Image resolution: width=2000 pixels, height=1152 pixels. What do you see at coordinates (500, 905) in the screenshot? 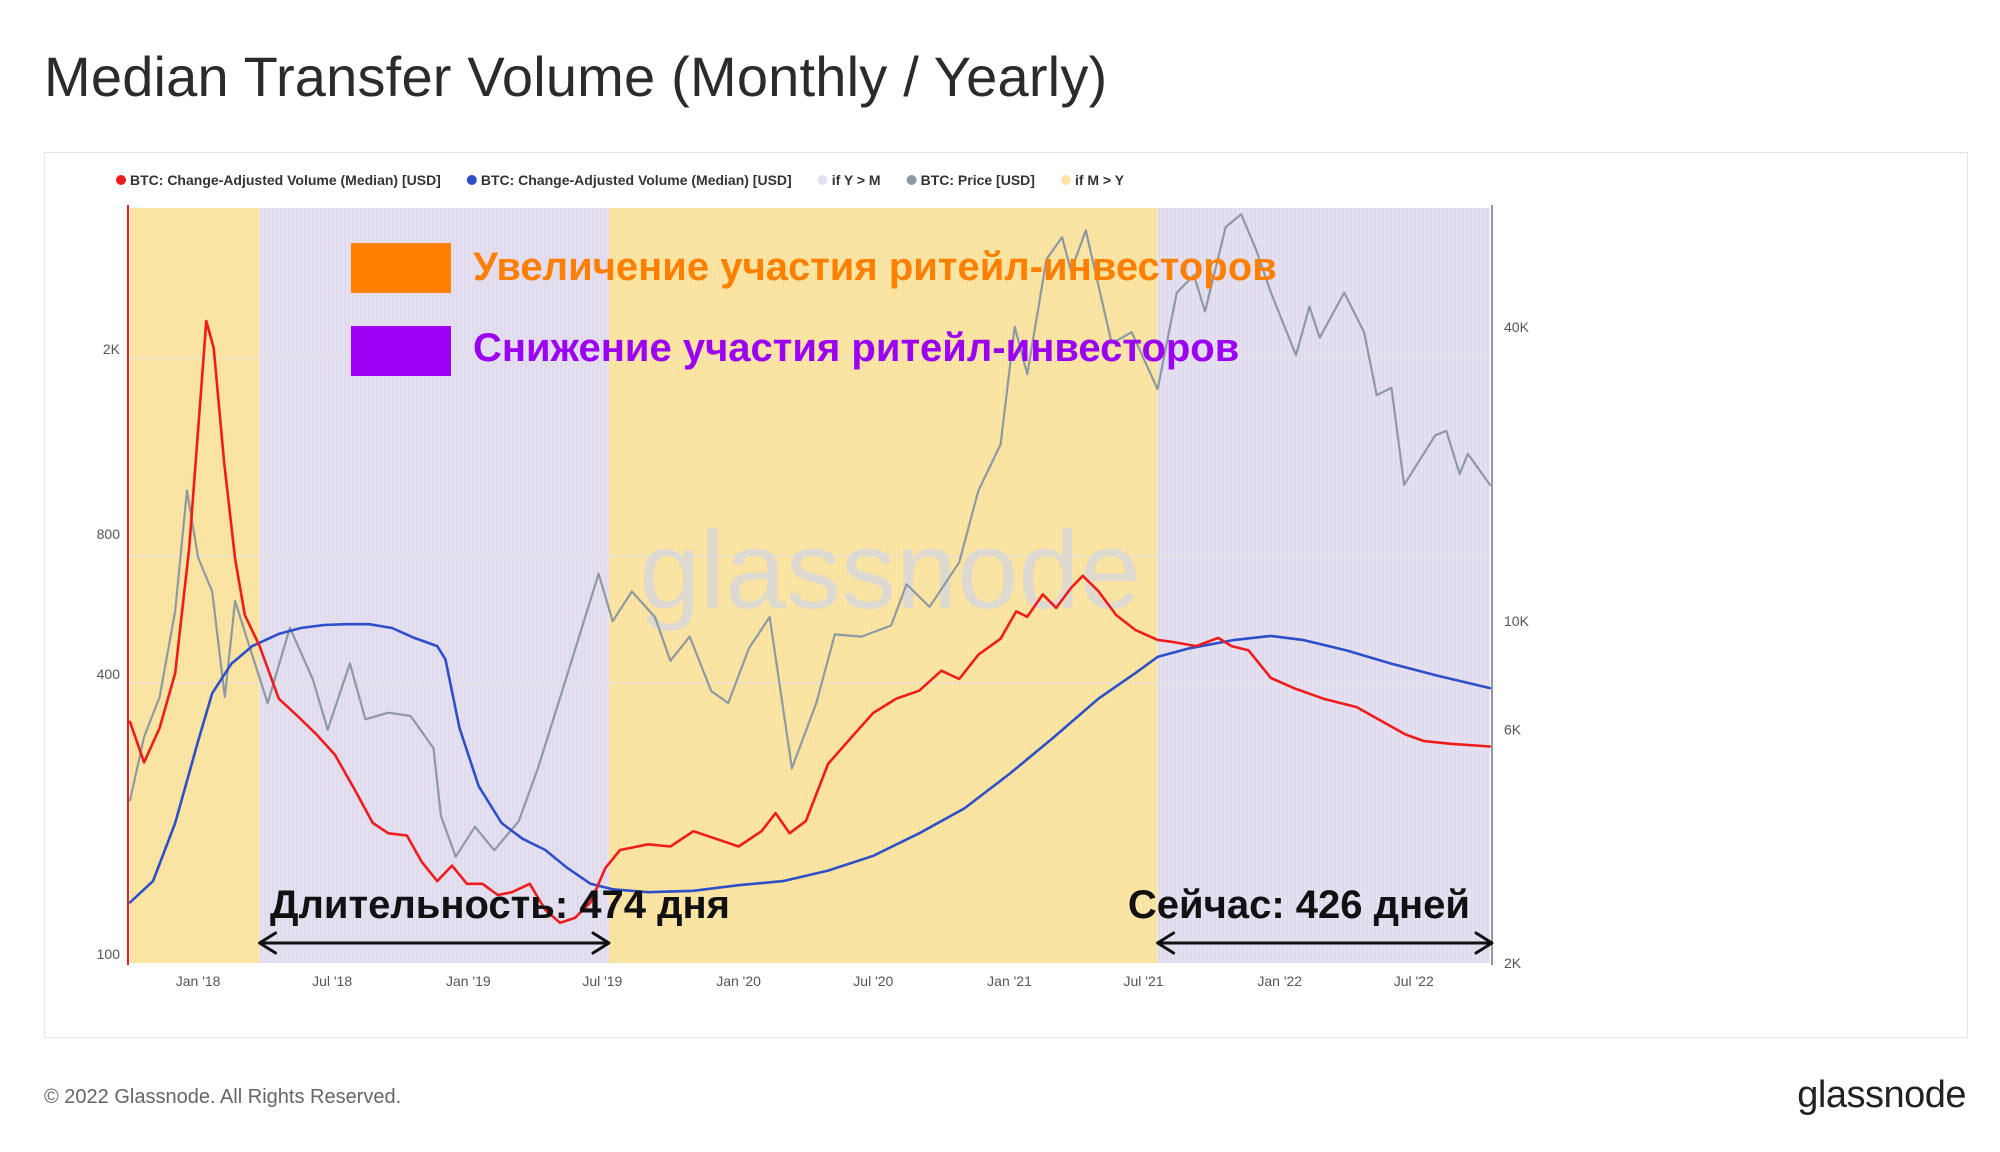
I see `duration-label: Длительность: 474 дня` at bounding box center [500, 905].